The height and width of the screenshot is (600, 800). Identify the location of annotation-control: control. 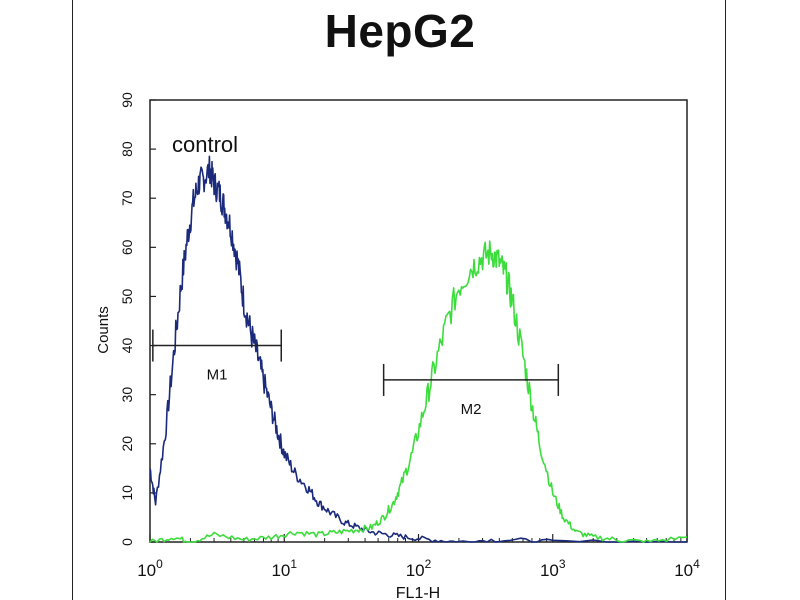
(205, 144).